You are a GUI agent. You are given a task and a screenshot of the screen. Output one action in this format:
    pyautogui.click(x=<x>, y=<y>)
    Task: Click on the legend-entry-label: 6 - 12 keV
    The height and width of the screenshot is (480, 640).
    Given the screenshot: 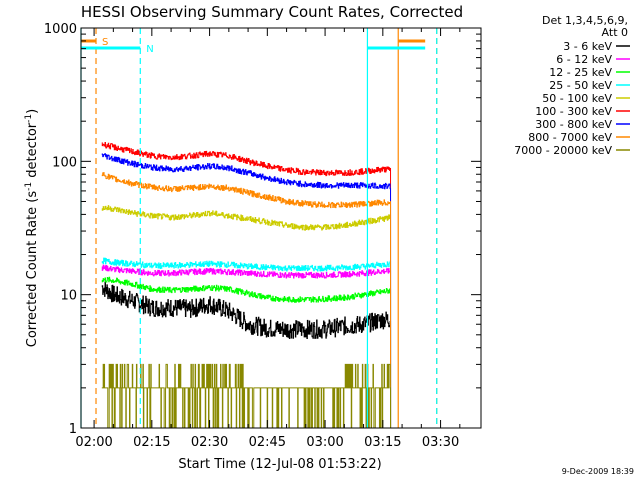 What is the action you would take?
    pyautogui.click(x=584, y=59)
    